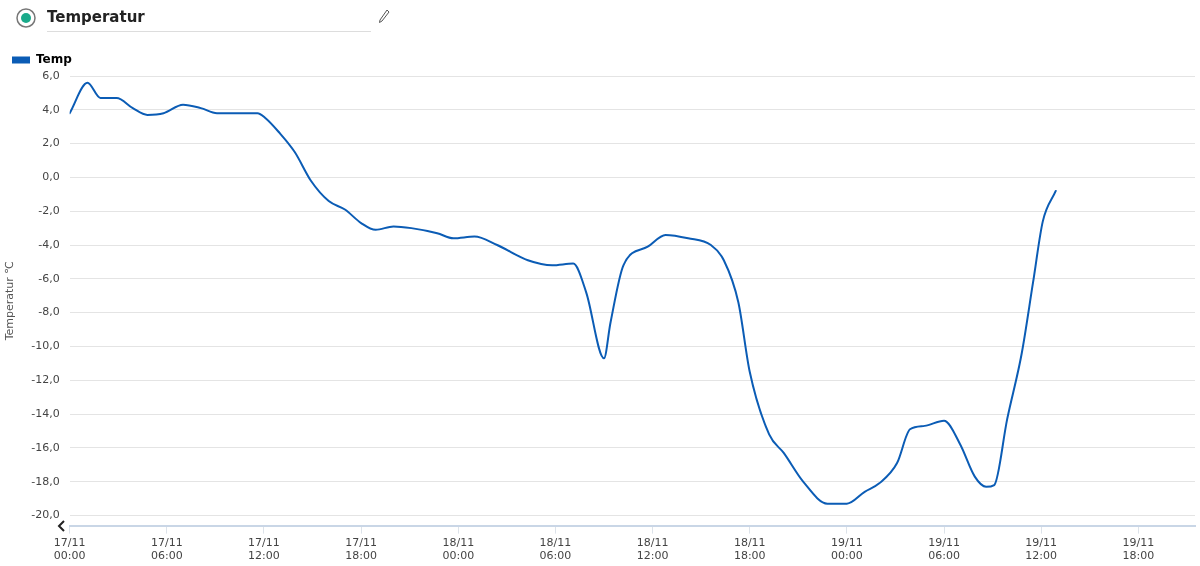 The height and width of the screenshot is (566, 1200). What do you see at coordinates (1138, 549) in the screenshot?
I see `x-tick-label: 19/11 18:00` at bounding box center [1138, 549].